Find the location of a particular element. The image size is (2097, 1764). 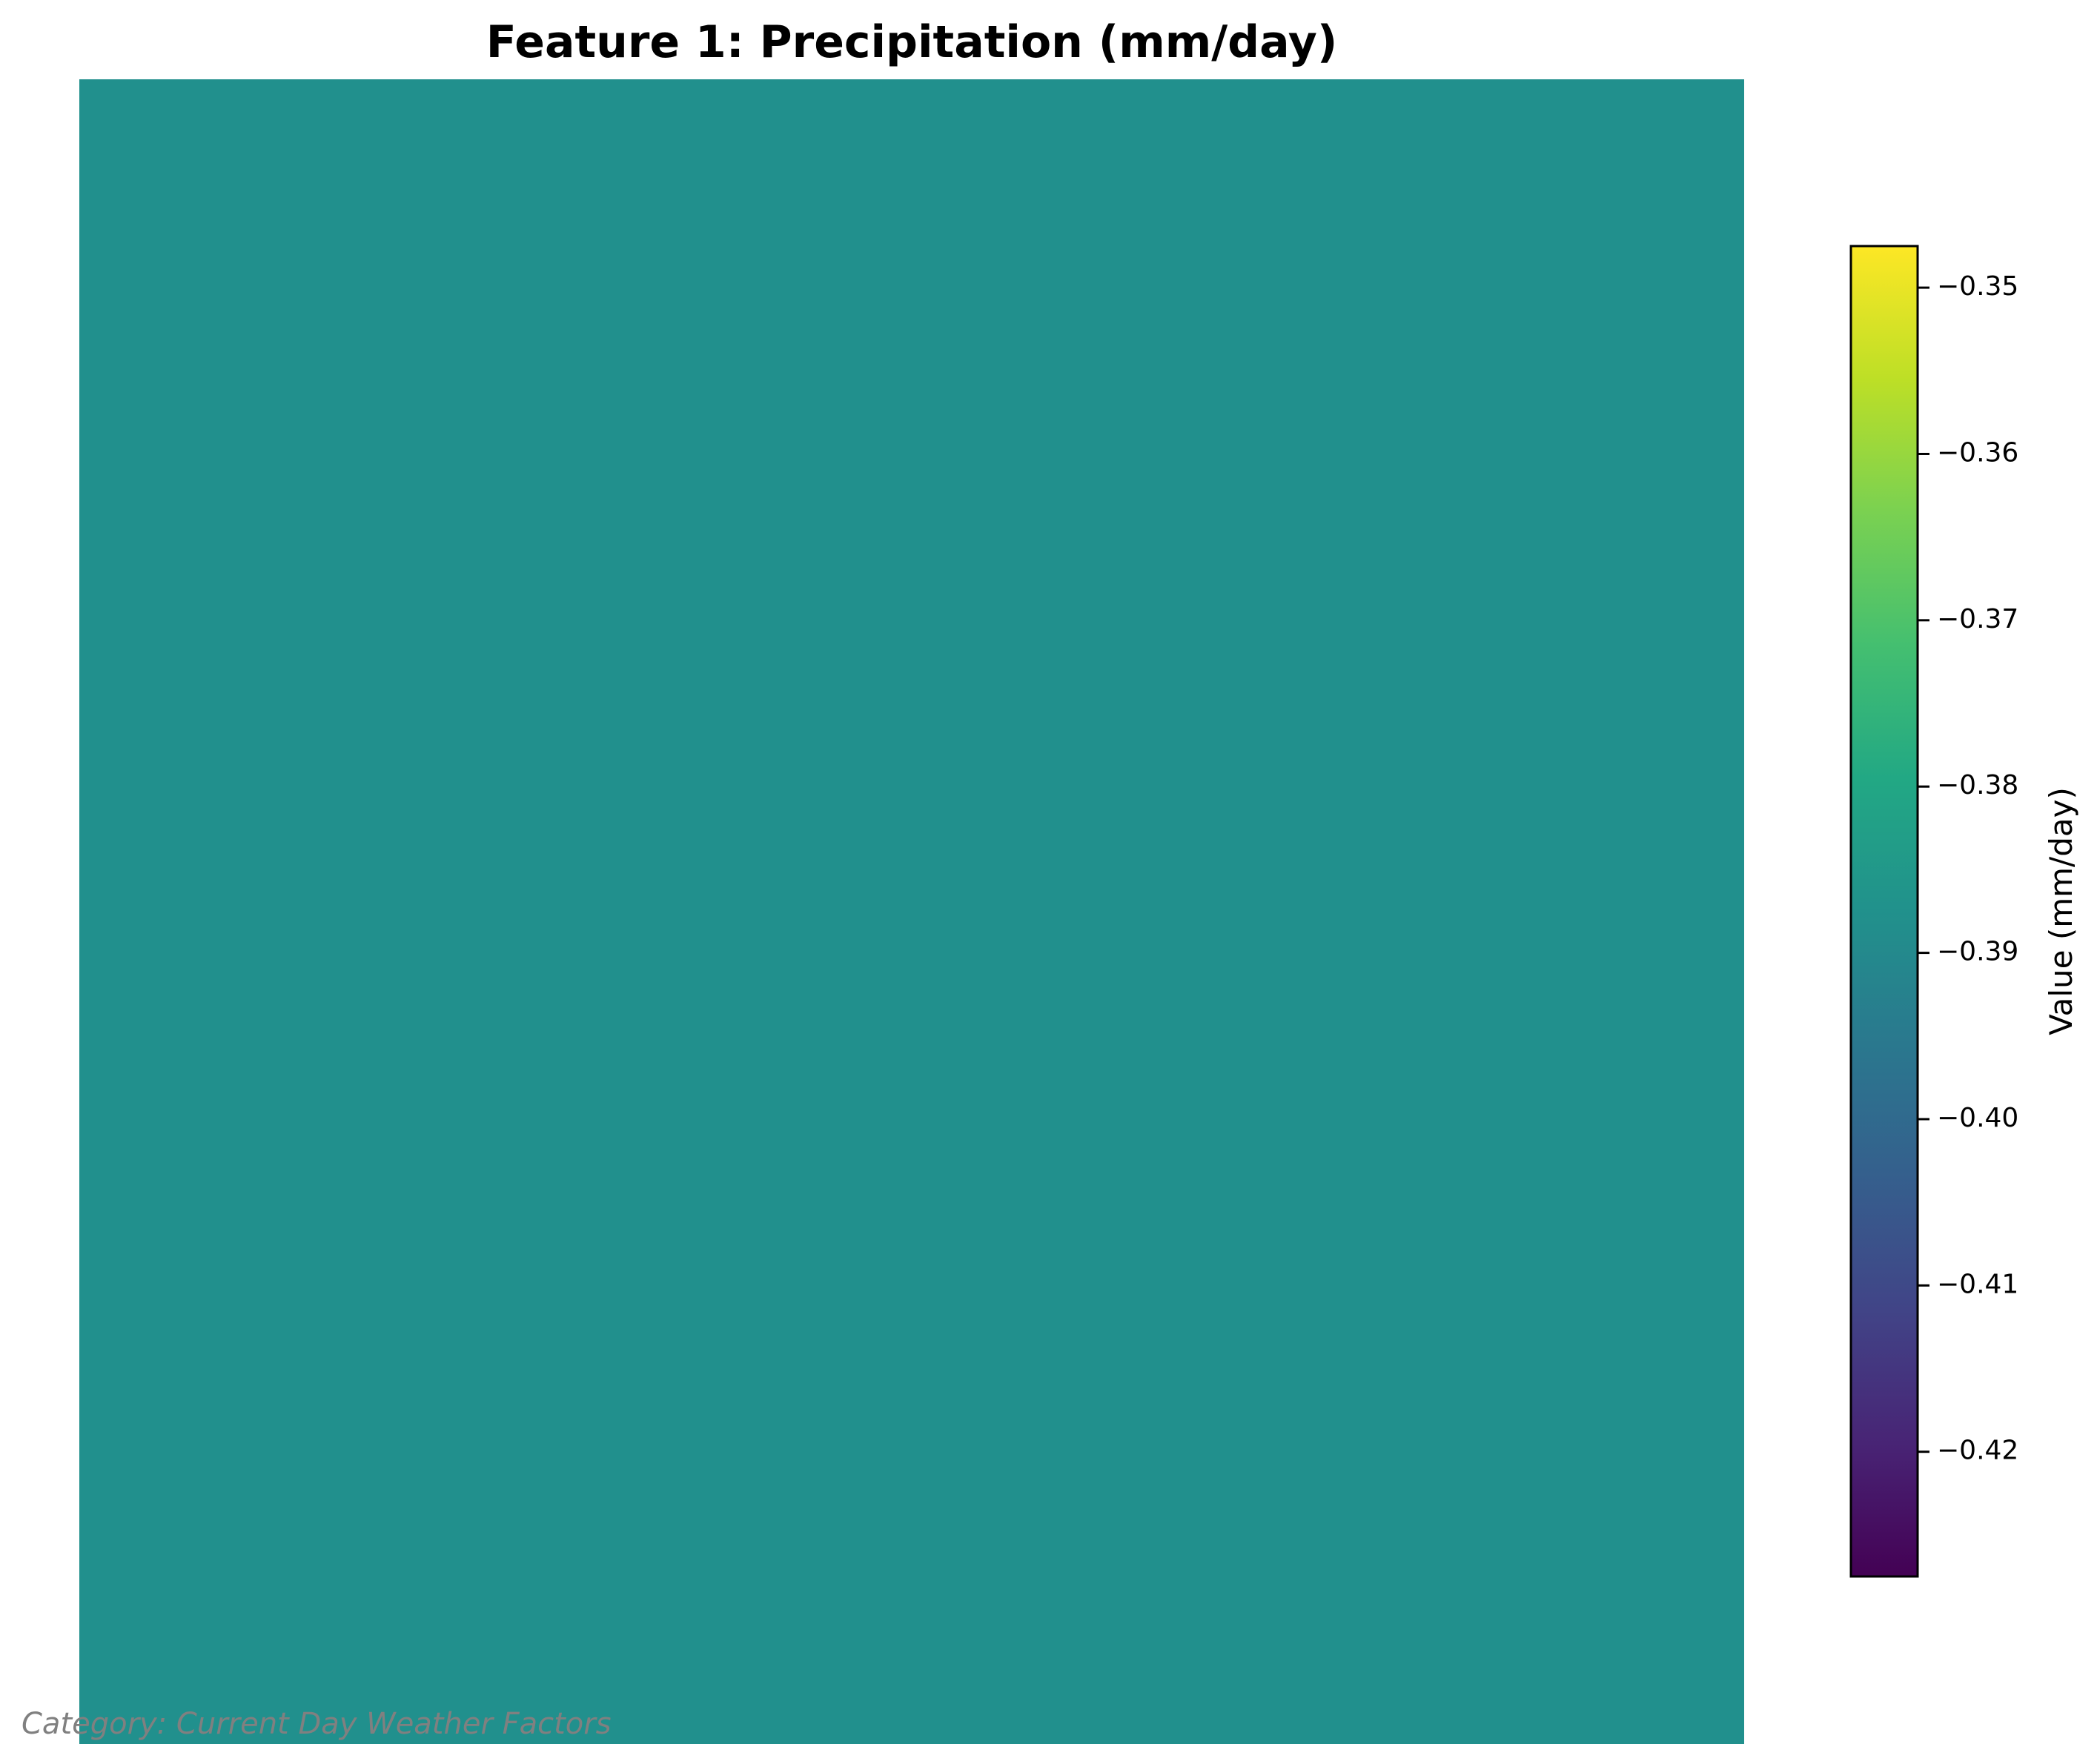

colorbar-tick-label: −0.36 is located at coordinates (1978, 452).